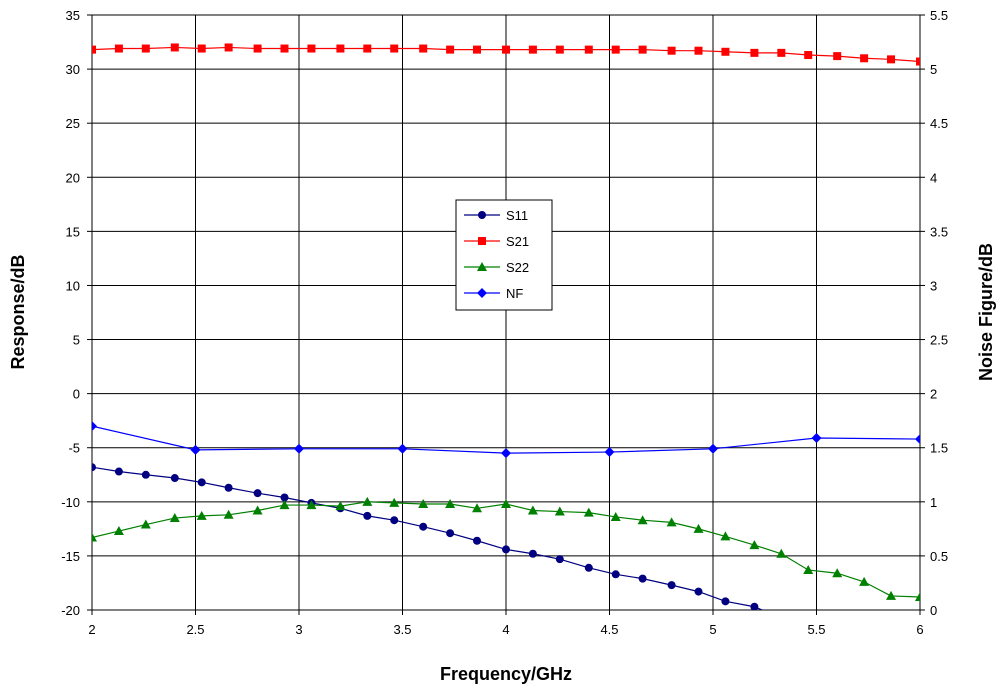 This screenshot has height=689, width=1000. Describe the element at coordinates (70, 502) in the screenshot. I see `y-tick-label: -10` at that location.